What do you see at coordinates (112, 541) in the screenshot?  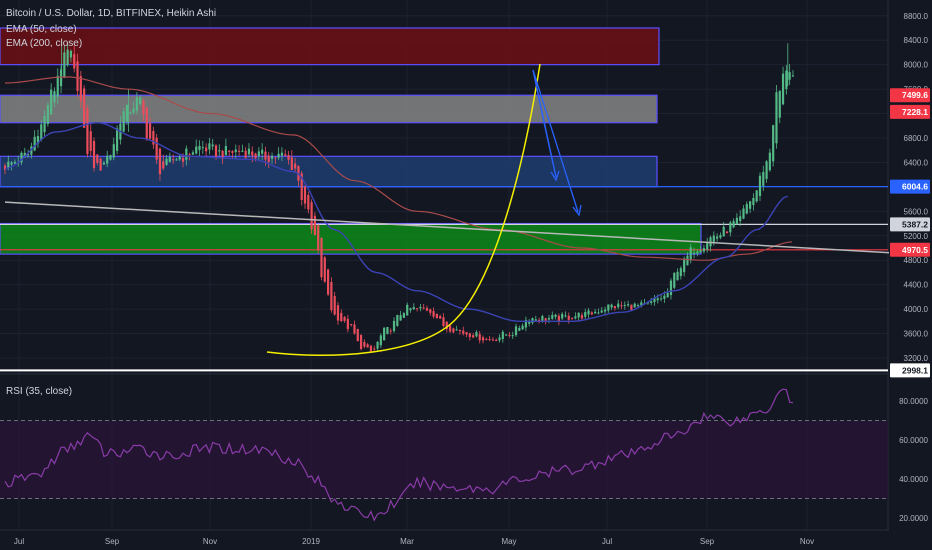 I see `time-tick-label: Sep` at bounding box center [112, 541].